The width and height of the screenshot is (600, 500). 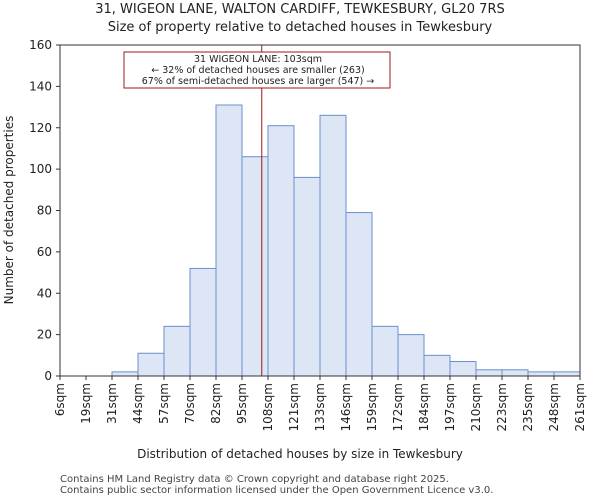 What do you see at coordinates (385, 351) in the screenshot?
I see `bar-159sqm` at bounding box center [385, 351].